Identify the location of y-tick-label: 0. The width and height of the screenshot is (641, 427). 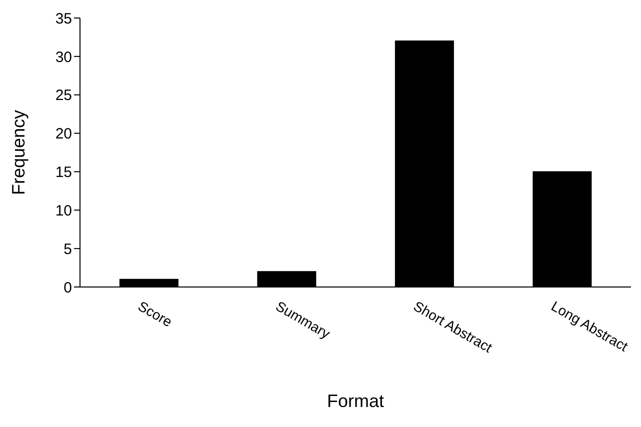
(68, 287).